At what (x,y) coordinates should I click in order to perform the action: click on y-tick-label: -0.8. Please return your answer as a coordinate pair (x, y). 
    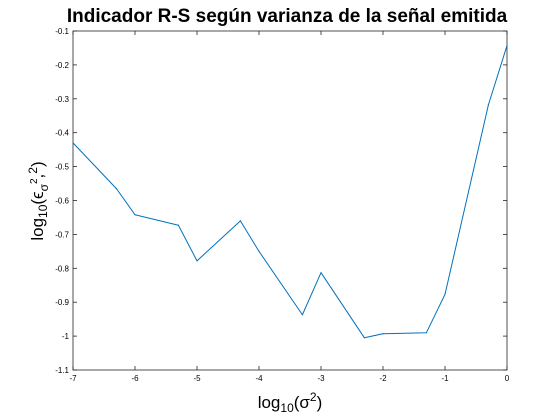
    Looking at the image, I should click on (62, 268).